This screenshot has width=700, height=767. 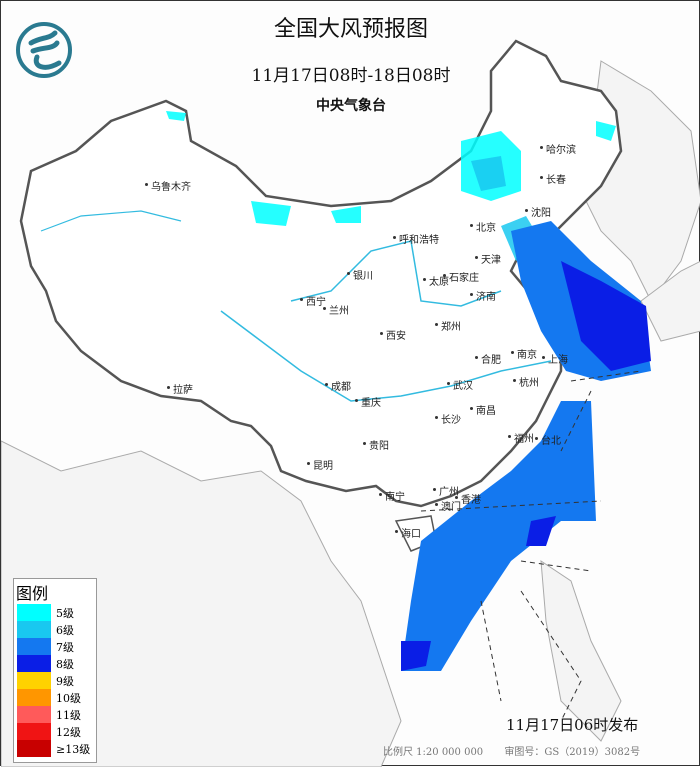 I want to click on city-label: 南京, so click(x=524, y=353).